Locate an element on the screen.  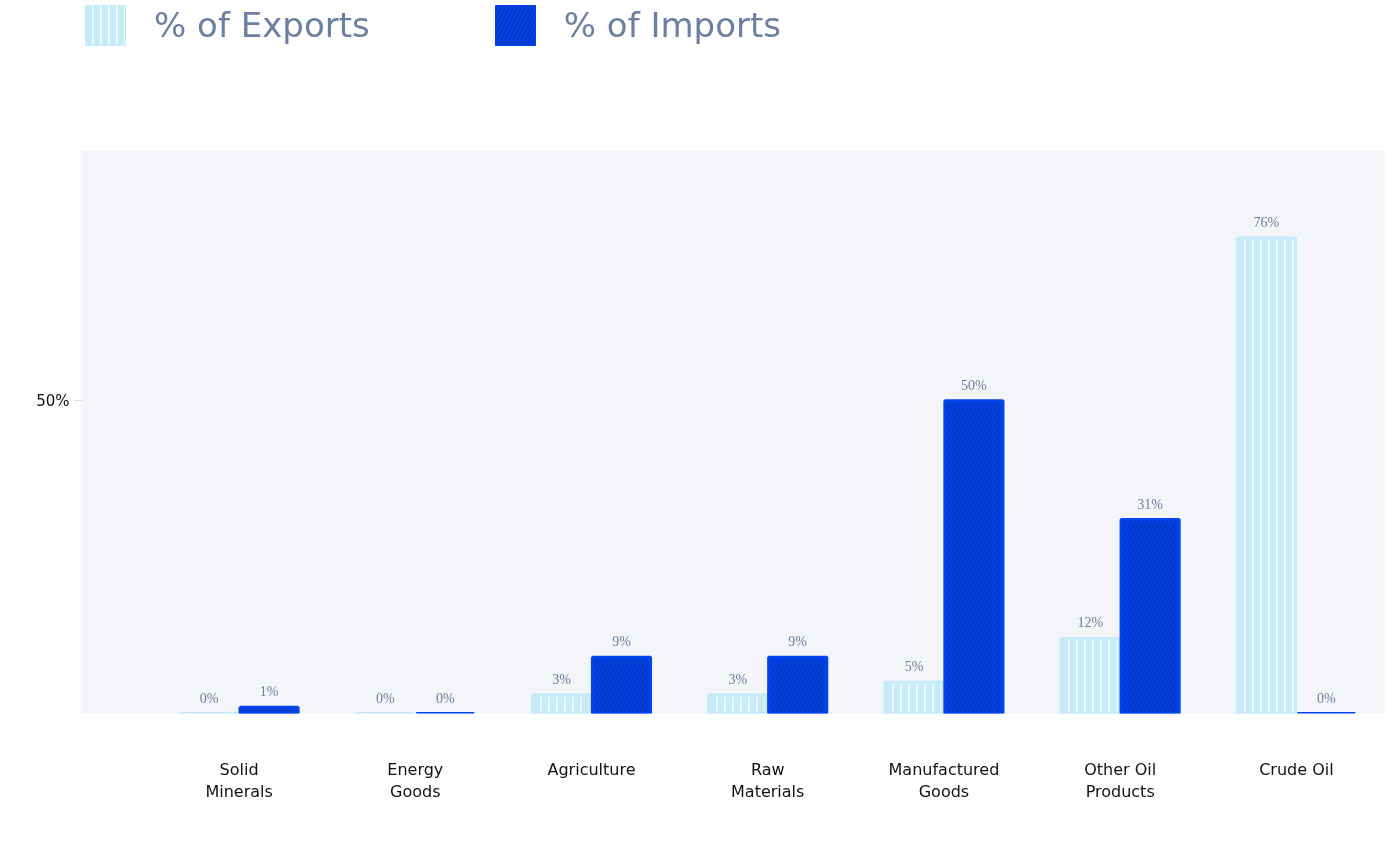
legend-label: % of Imports is located at coordinates (672, 25).